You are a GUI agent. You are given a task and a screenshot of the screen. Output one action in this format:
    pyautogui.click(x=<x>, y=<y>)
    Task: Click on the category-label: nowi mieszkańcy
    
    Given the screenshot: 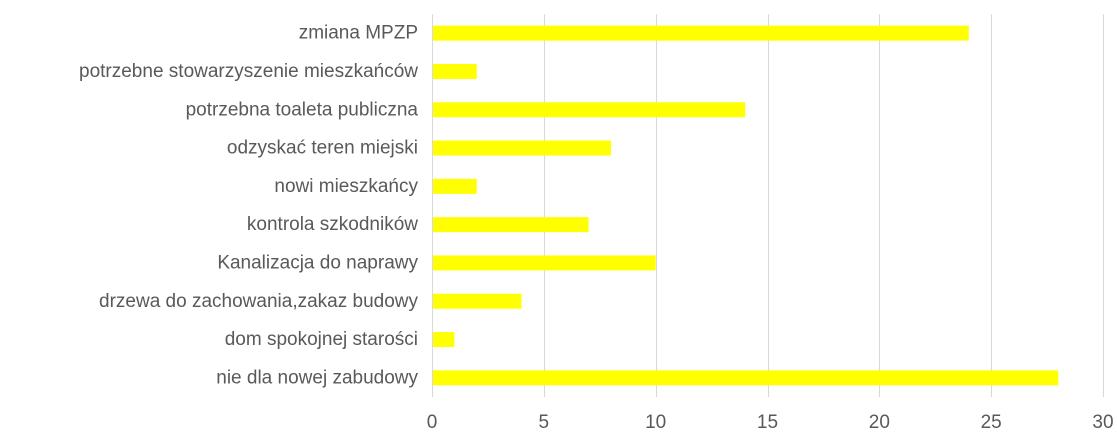 What is the action you would take?
    pyautogui.click(x=346, y=186)
    